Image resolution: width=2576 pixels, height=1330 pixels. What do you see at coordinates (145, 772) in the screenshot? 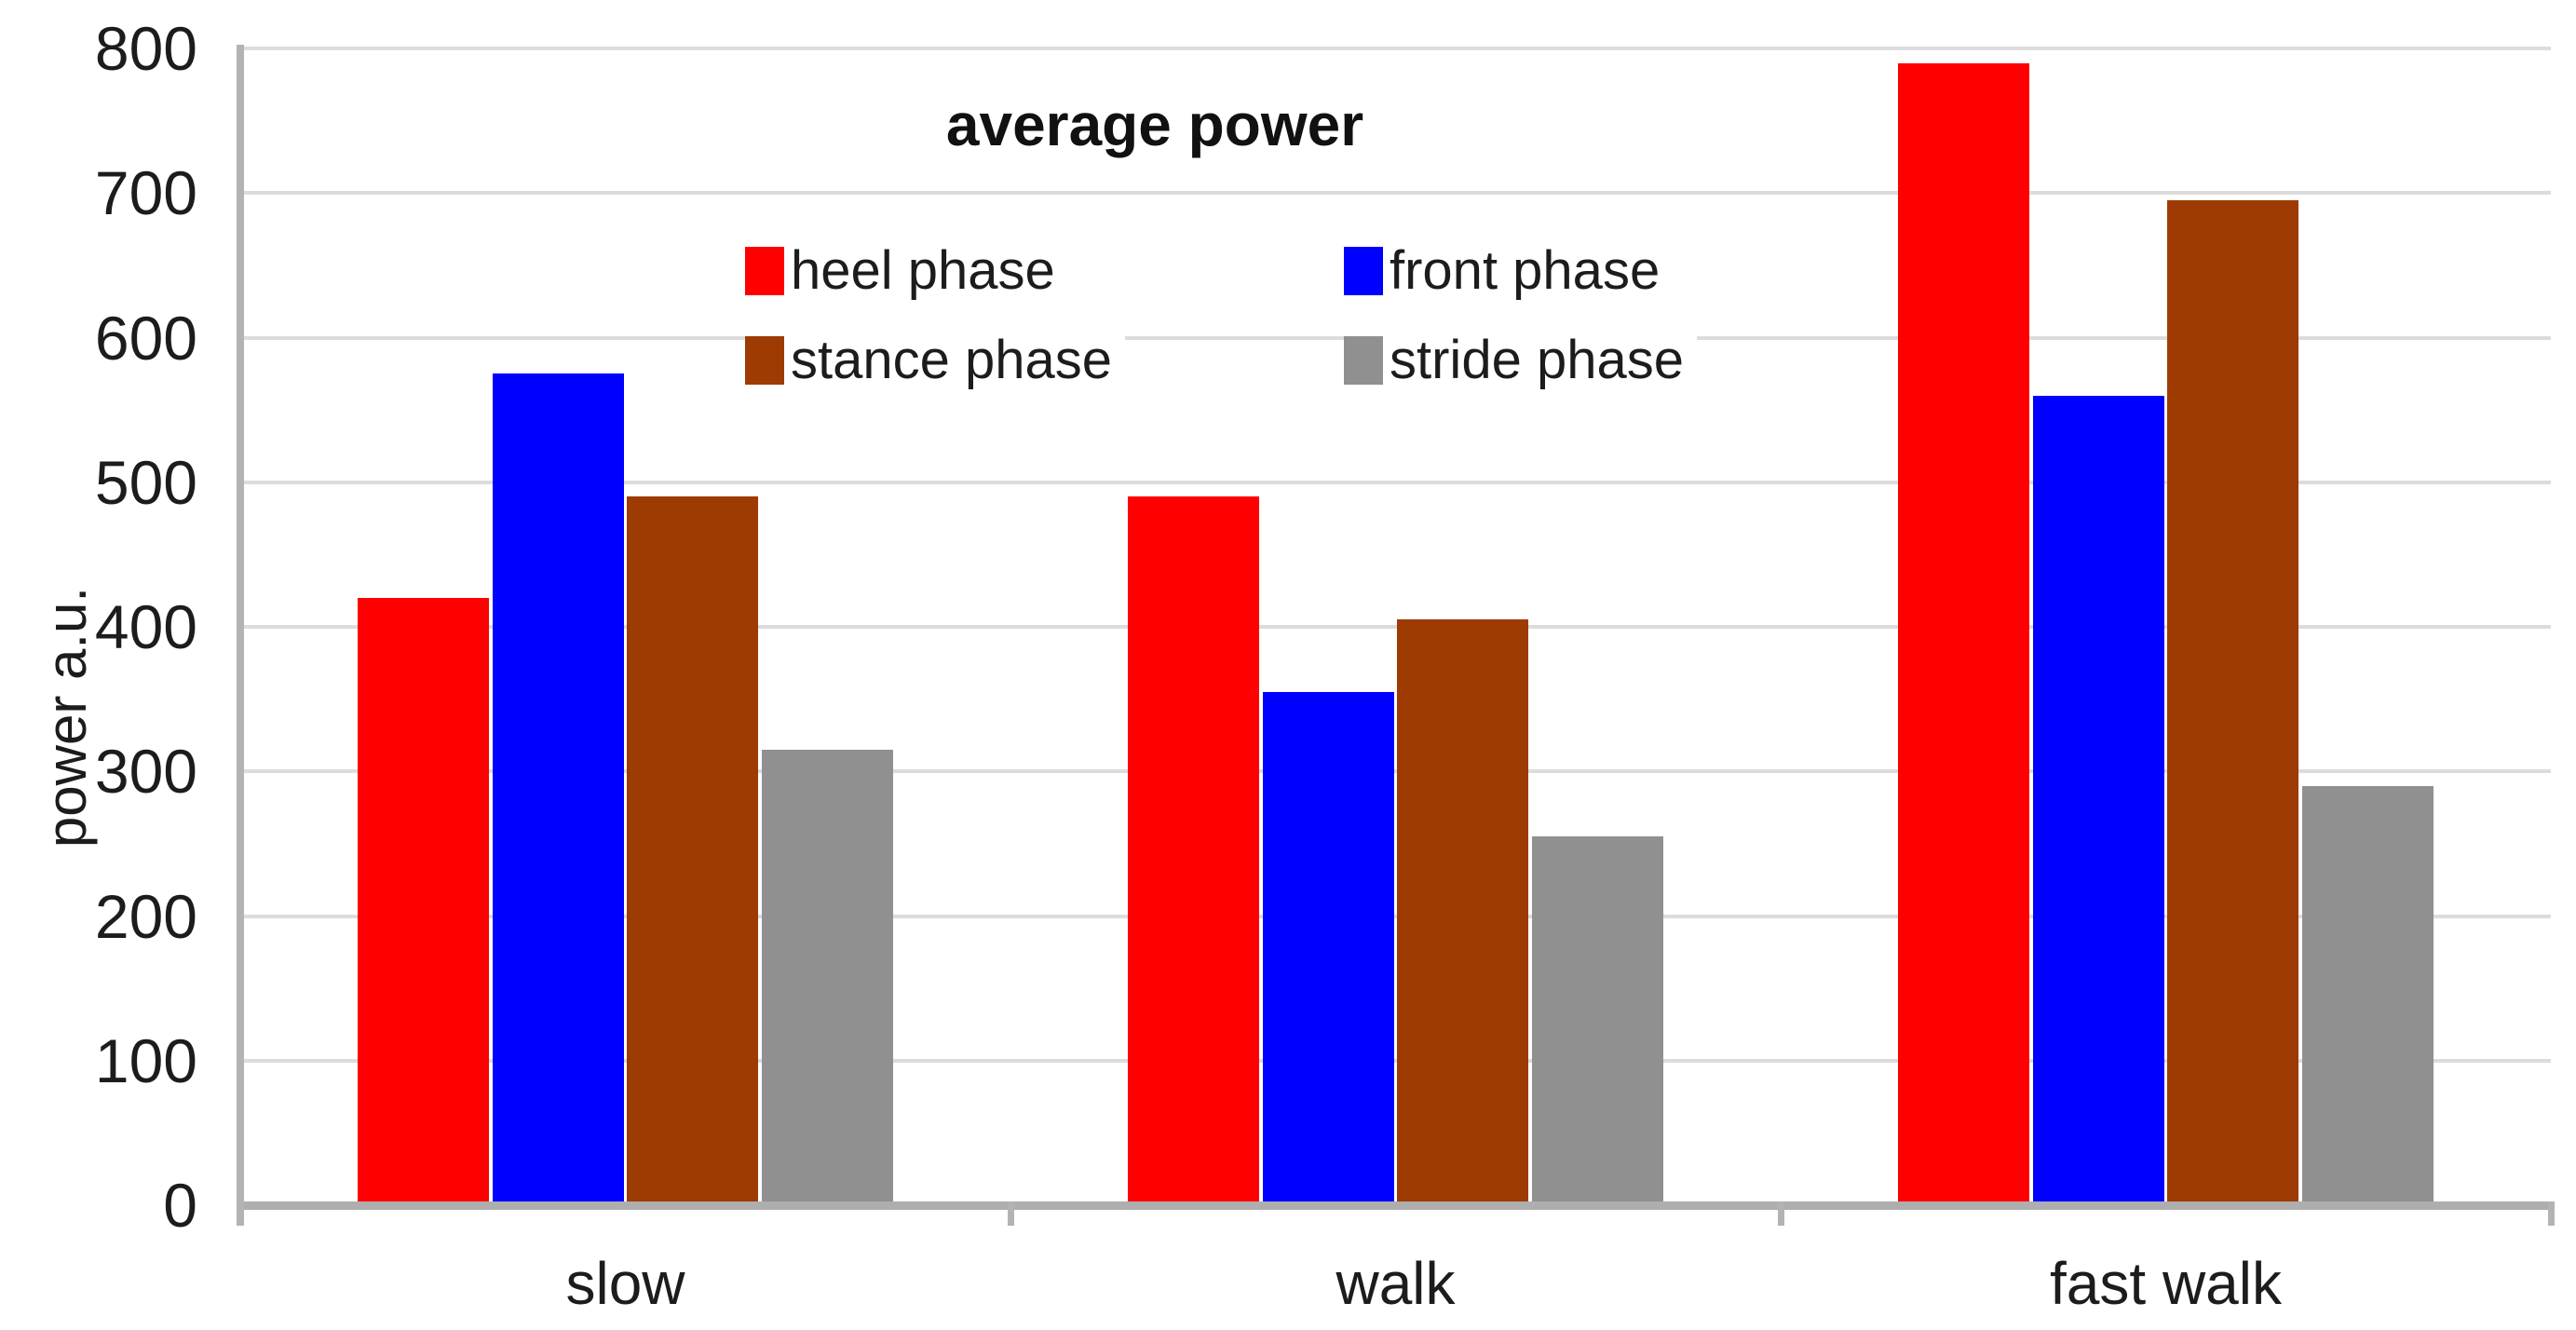
I see `y-tick-label-300: 300` at bounding box center [145, 772].